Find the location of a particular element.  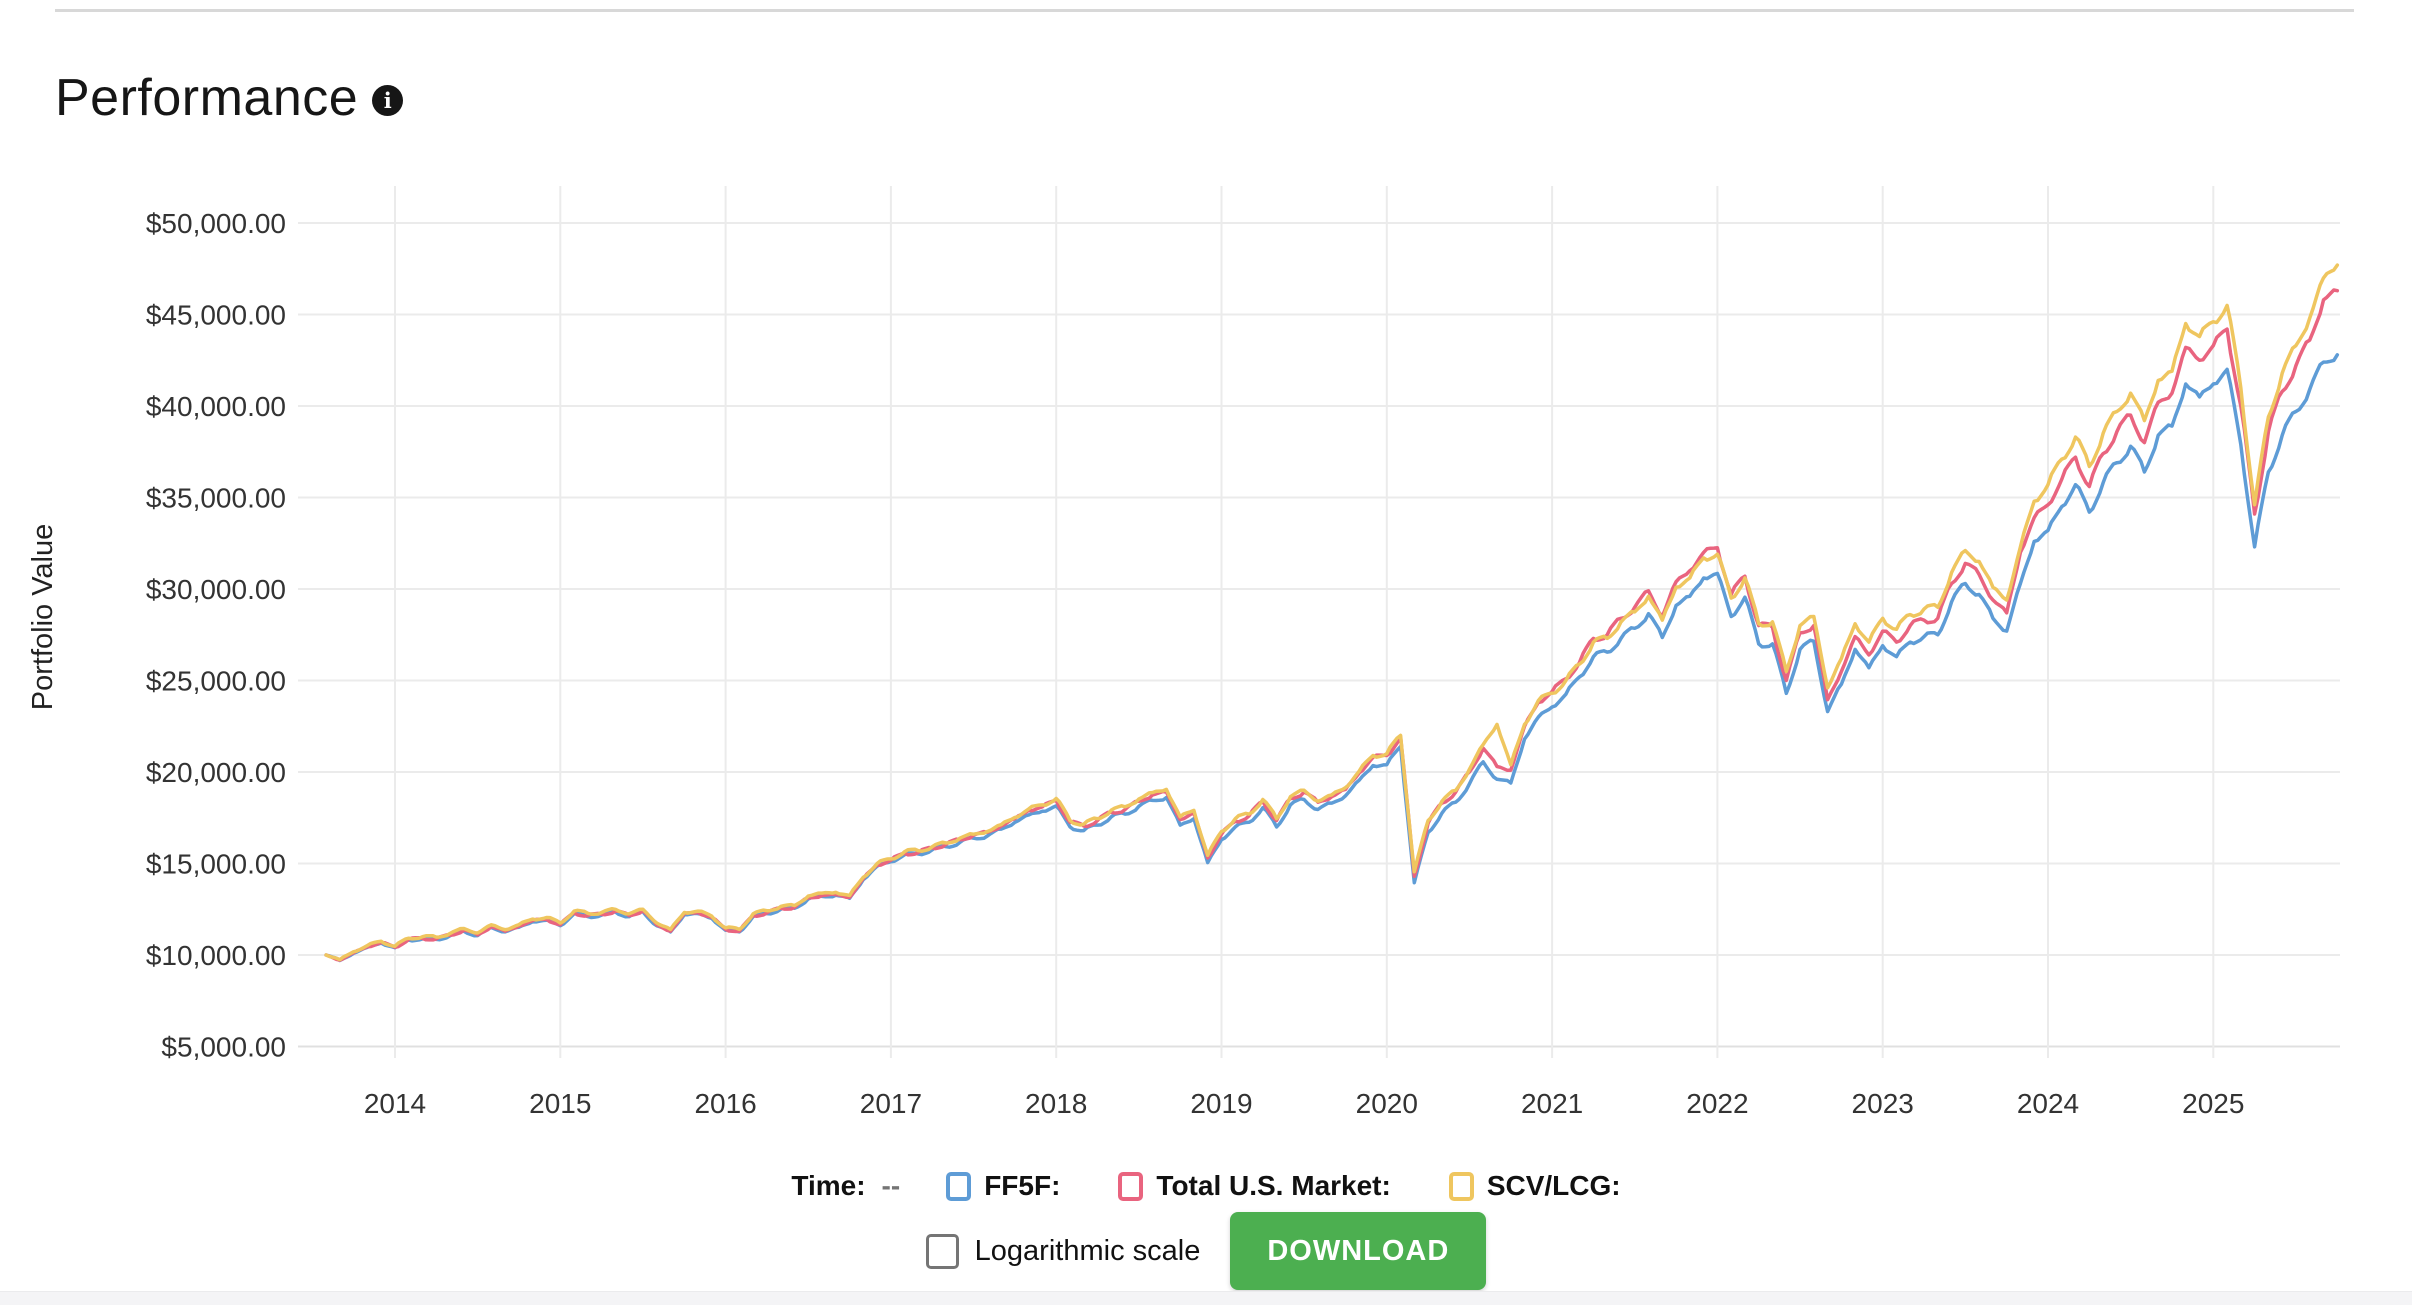

download-button-label: DOWNLOAD is located at coordinates (1358, 1250).